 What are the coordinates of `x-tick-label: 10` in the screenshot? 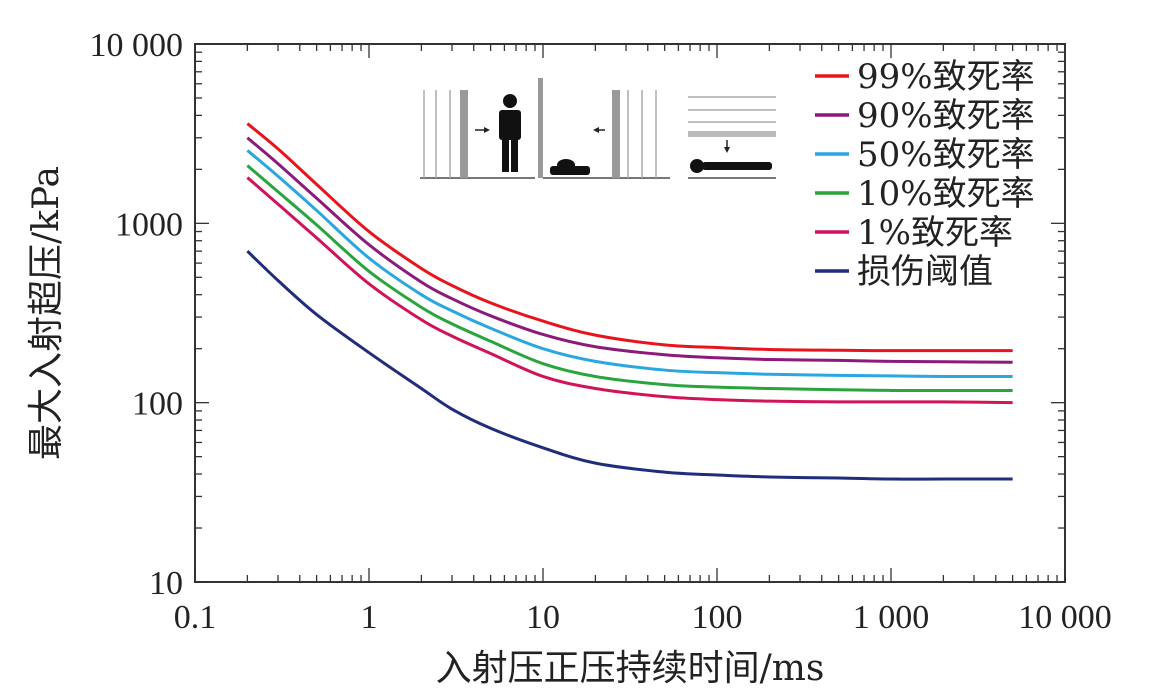 It's located at (543, 617).